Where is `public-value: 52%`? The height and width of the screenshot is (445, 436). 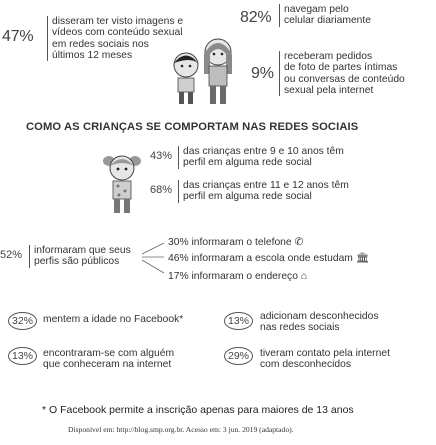
public-value: 52% is located at coordinates (11, 255).